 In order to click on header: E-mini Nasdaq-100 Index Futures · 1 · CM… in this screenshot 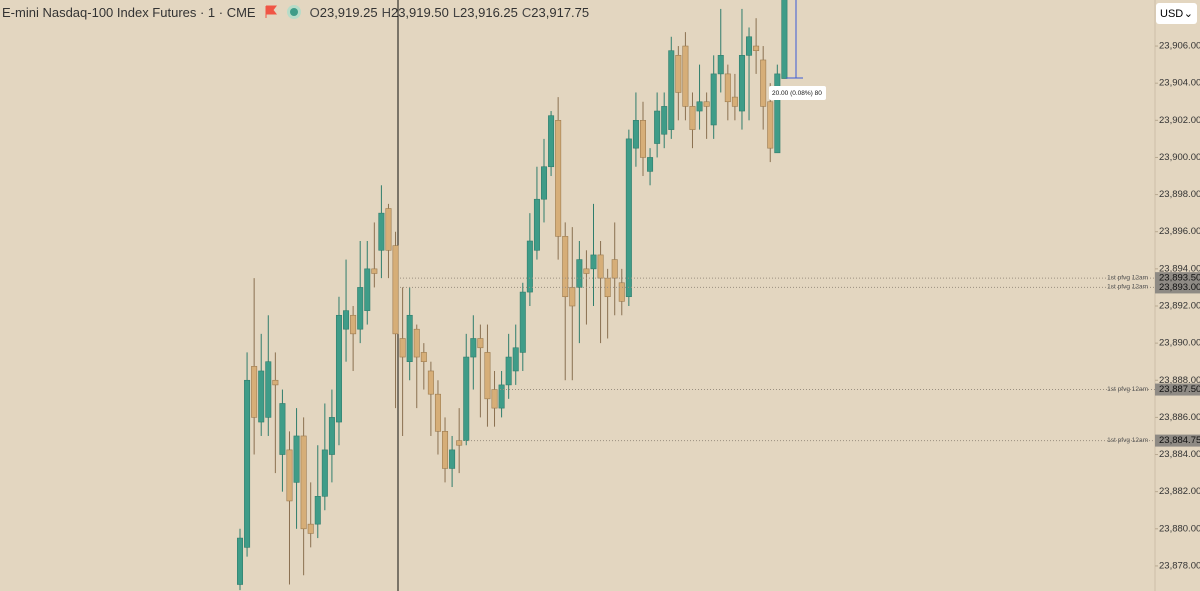, I will do `click(295, 12)`.